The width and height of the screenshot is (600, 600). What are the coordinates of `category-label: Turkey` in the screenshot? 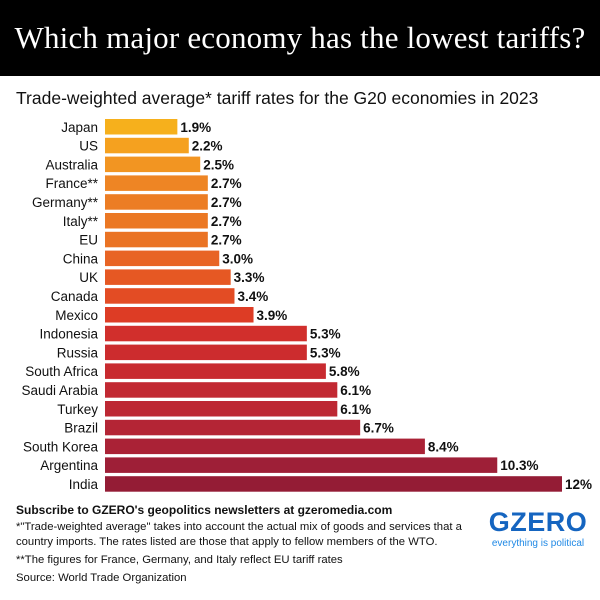 It's located at (77, 409).